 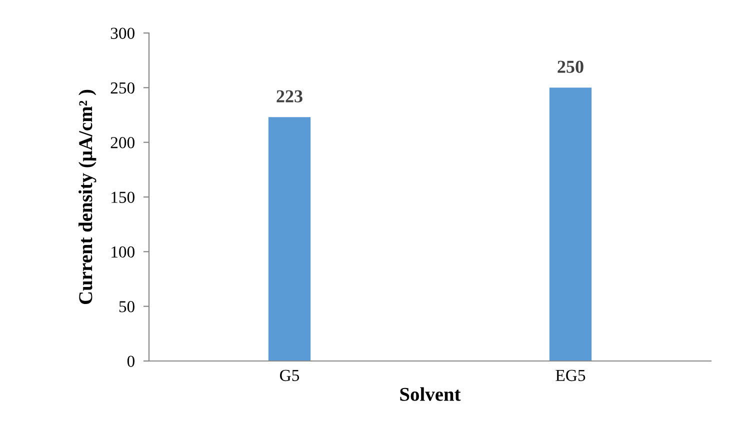 I want to click on y-tick-label: 50, so click(x=126, y=306).